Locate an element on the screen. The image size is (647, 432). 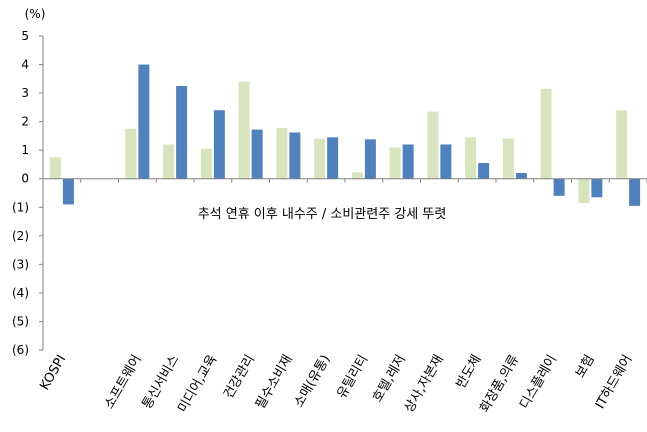
y-tick-label: (2) is located at coordinates (20, 236).